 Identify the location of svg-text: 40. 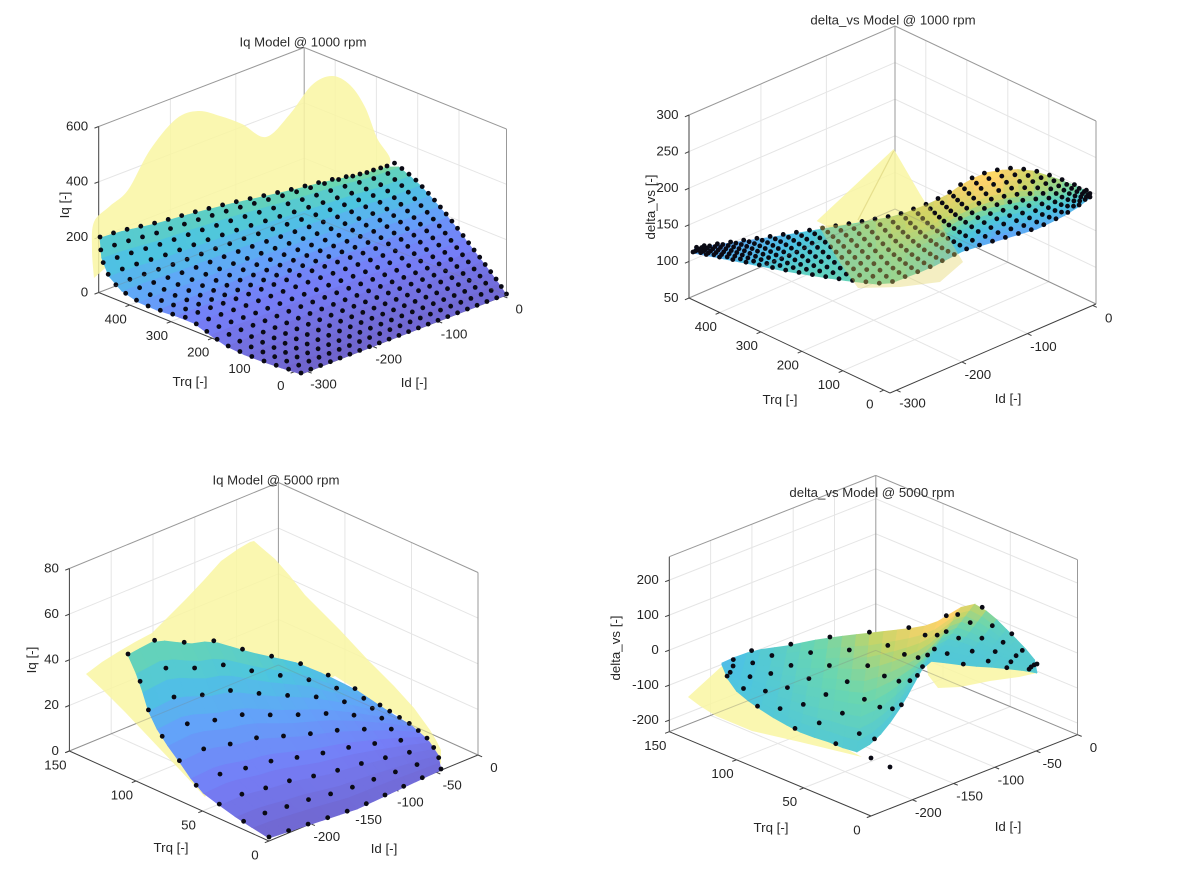
(51, 659).